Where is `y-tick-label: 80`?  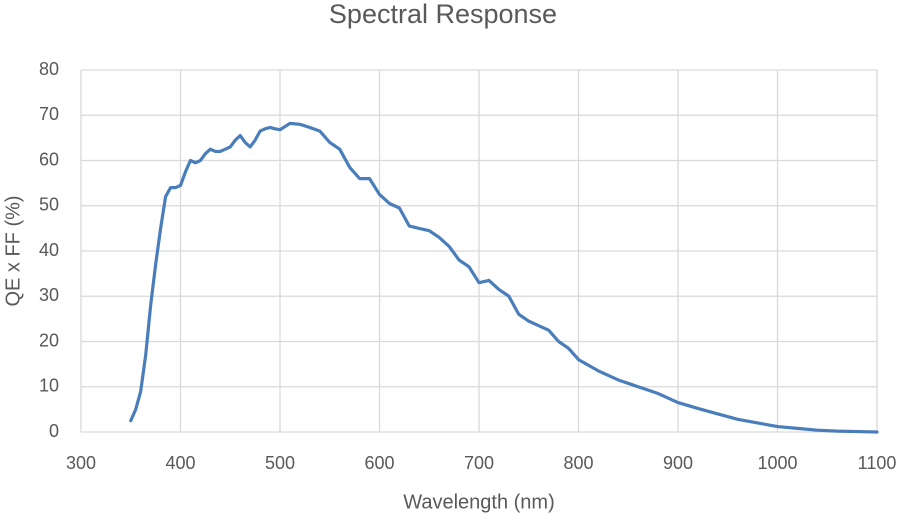 y-tick-label: 80 is located at coordinates (49, 69).